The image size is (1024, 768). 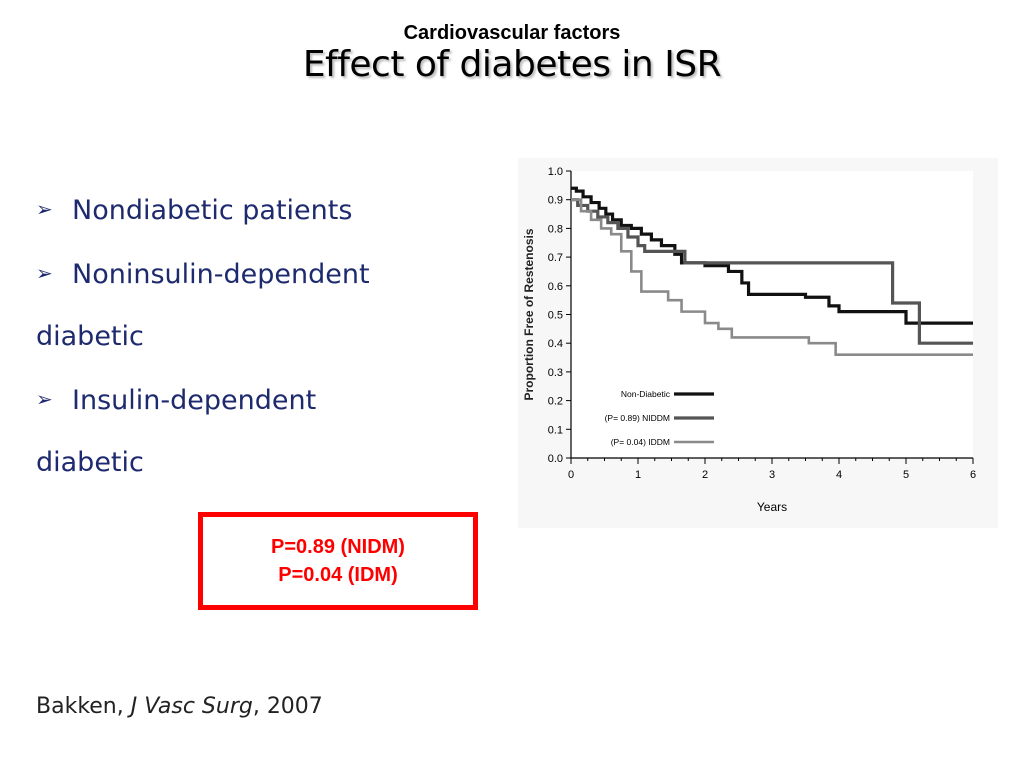 What do you see at coordinates (338, 547) in the screenshot?
I see `pvalue-nidm: P=0.89 (NIDM)` at bounding box center [338, 547].